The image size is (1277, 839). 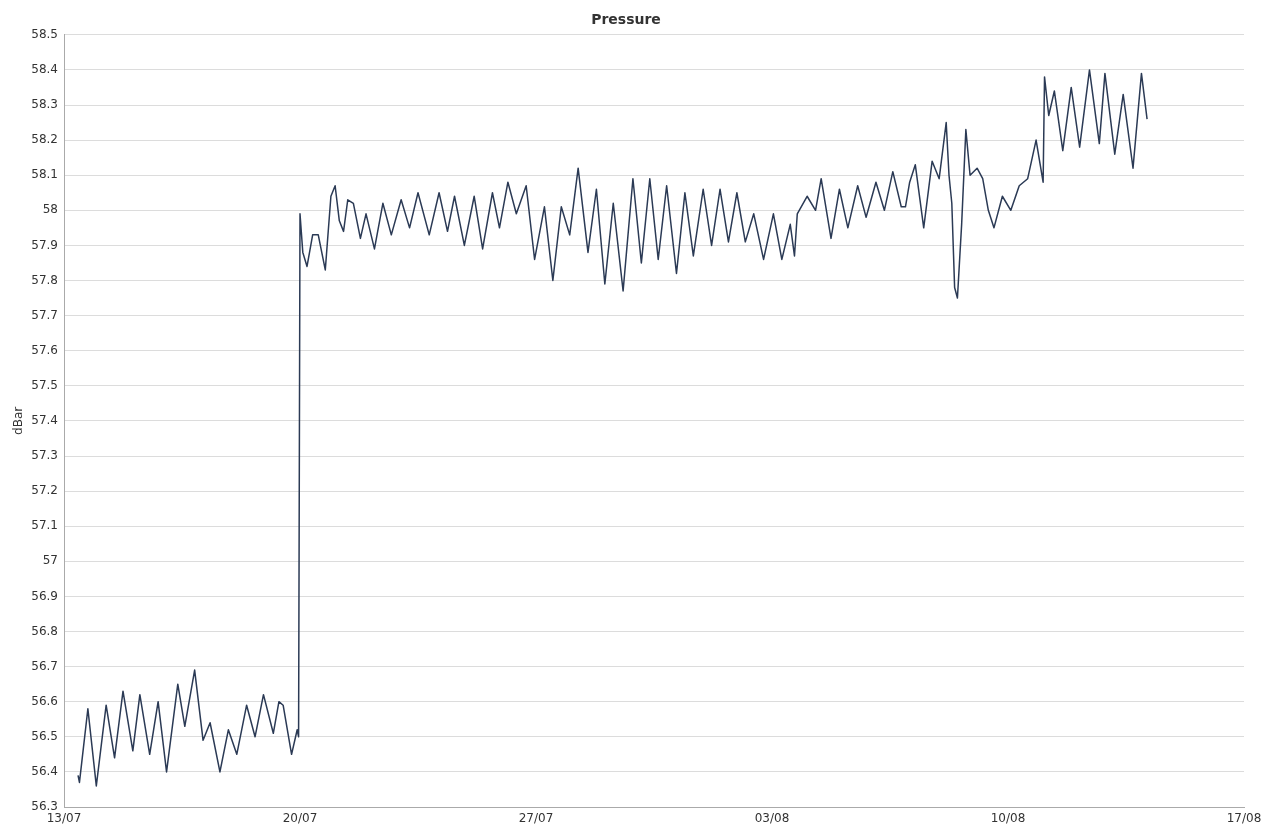 I want to click on y-tick-label: 58.3, so click(x=44, y=104).